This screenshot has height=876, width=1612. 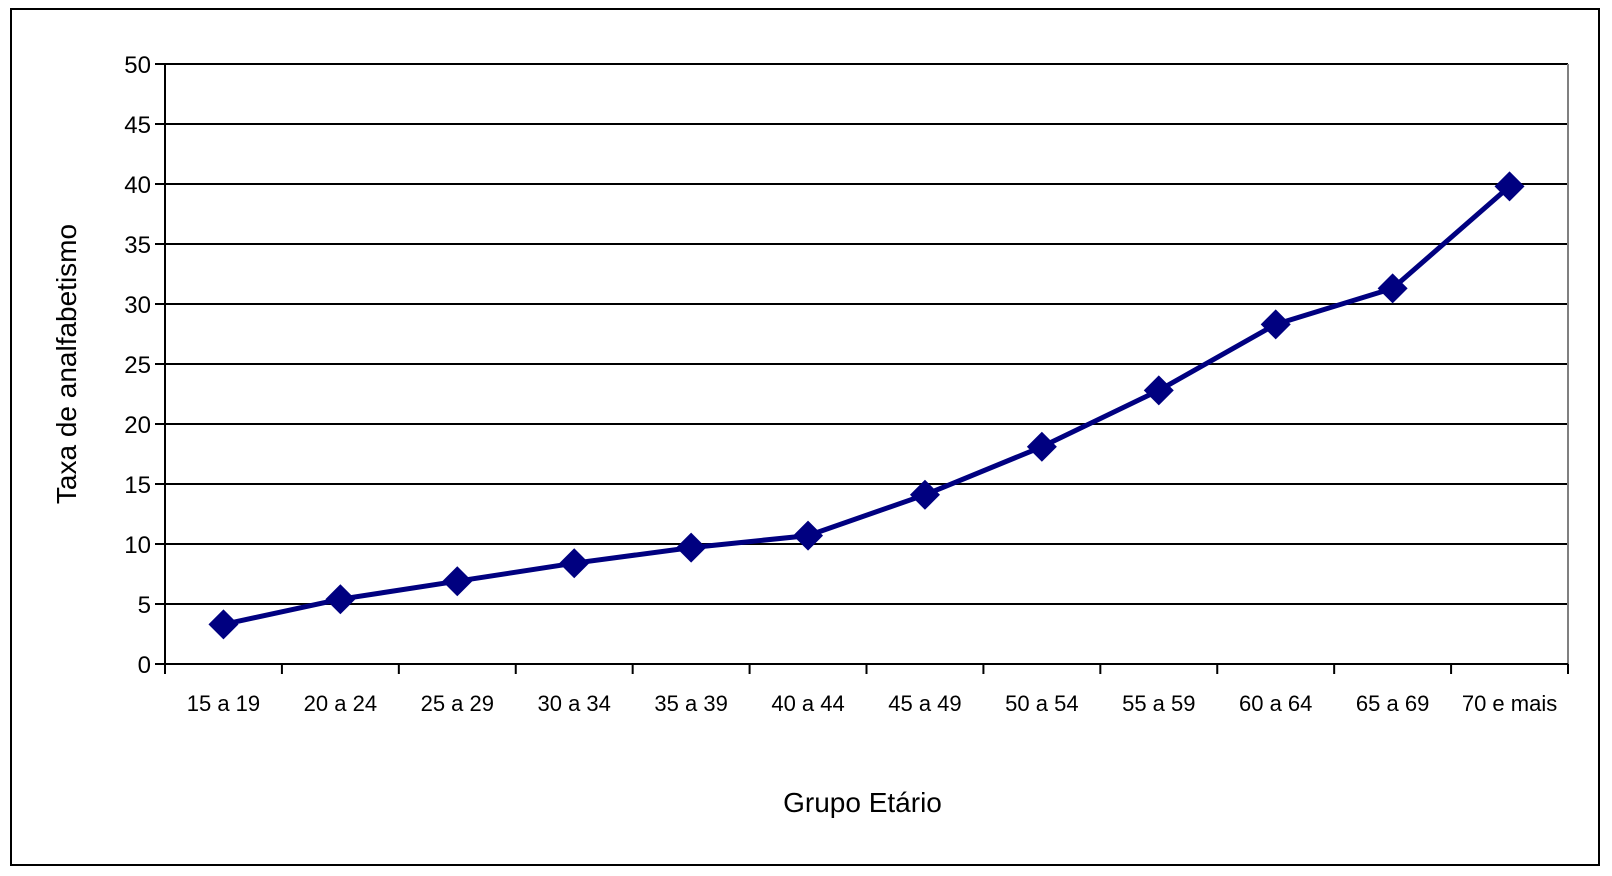 What do you see at coordinates (690, 703) in the screenshot?
I see `x-tick-label: 35 a 39` at bounding box center [690, 703].